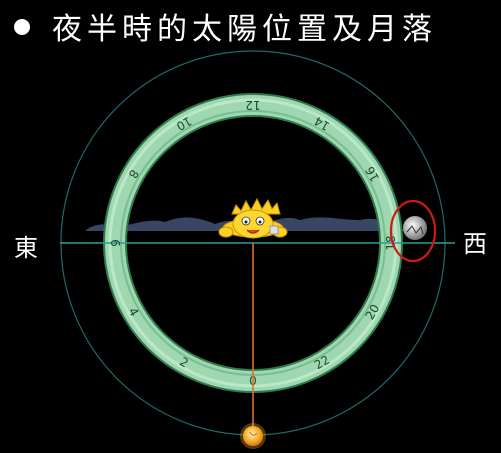 The height and width of the screenshot is (453, 501). I want to click on hour-label-10: 10, so click(184, 124).